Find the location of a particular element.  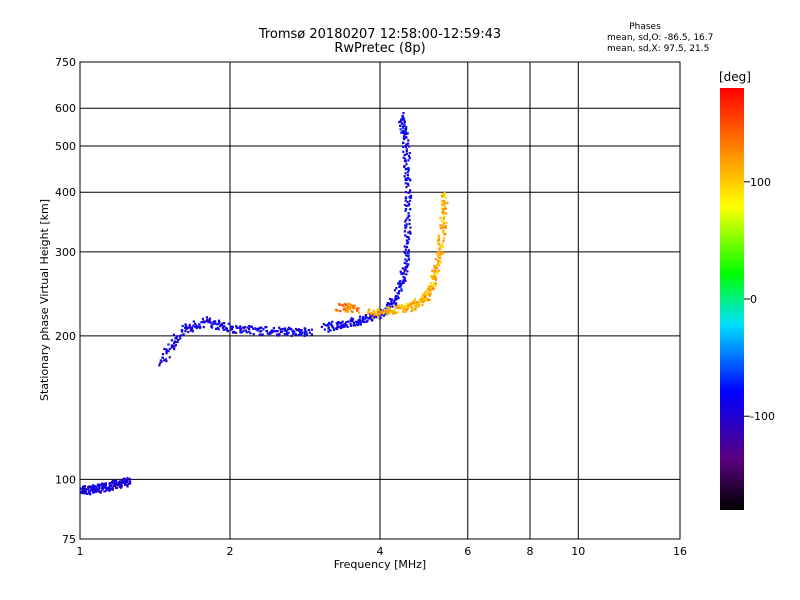

y-axis-label: Stationary phase Virtual Height [km] is located at coordinates (44, 300).